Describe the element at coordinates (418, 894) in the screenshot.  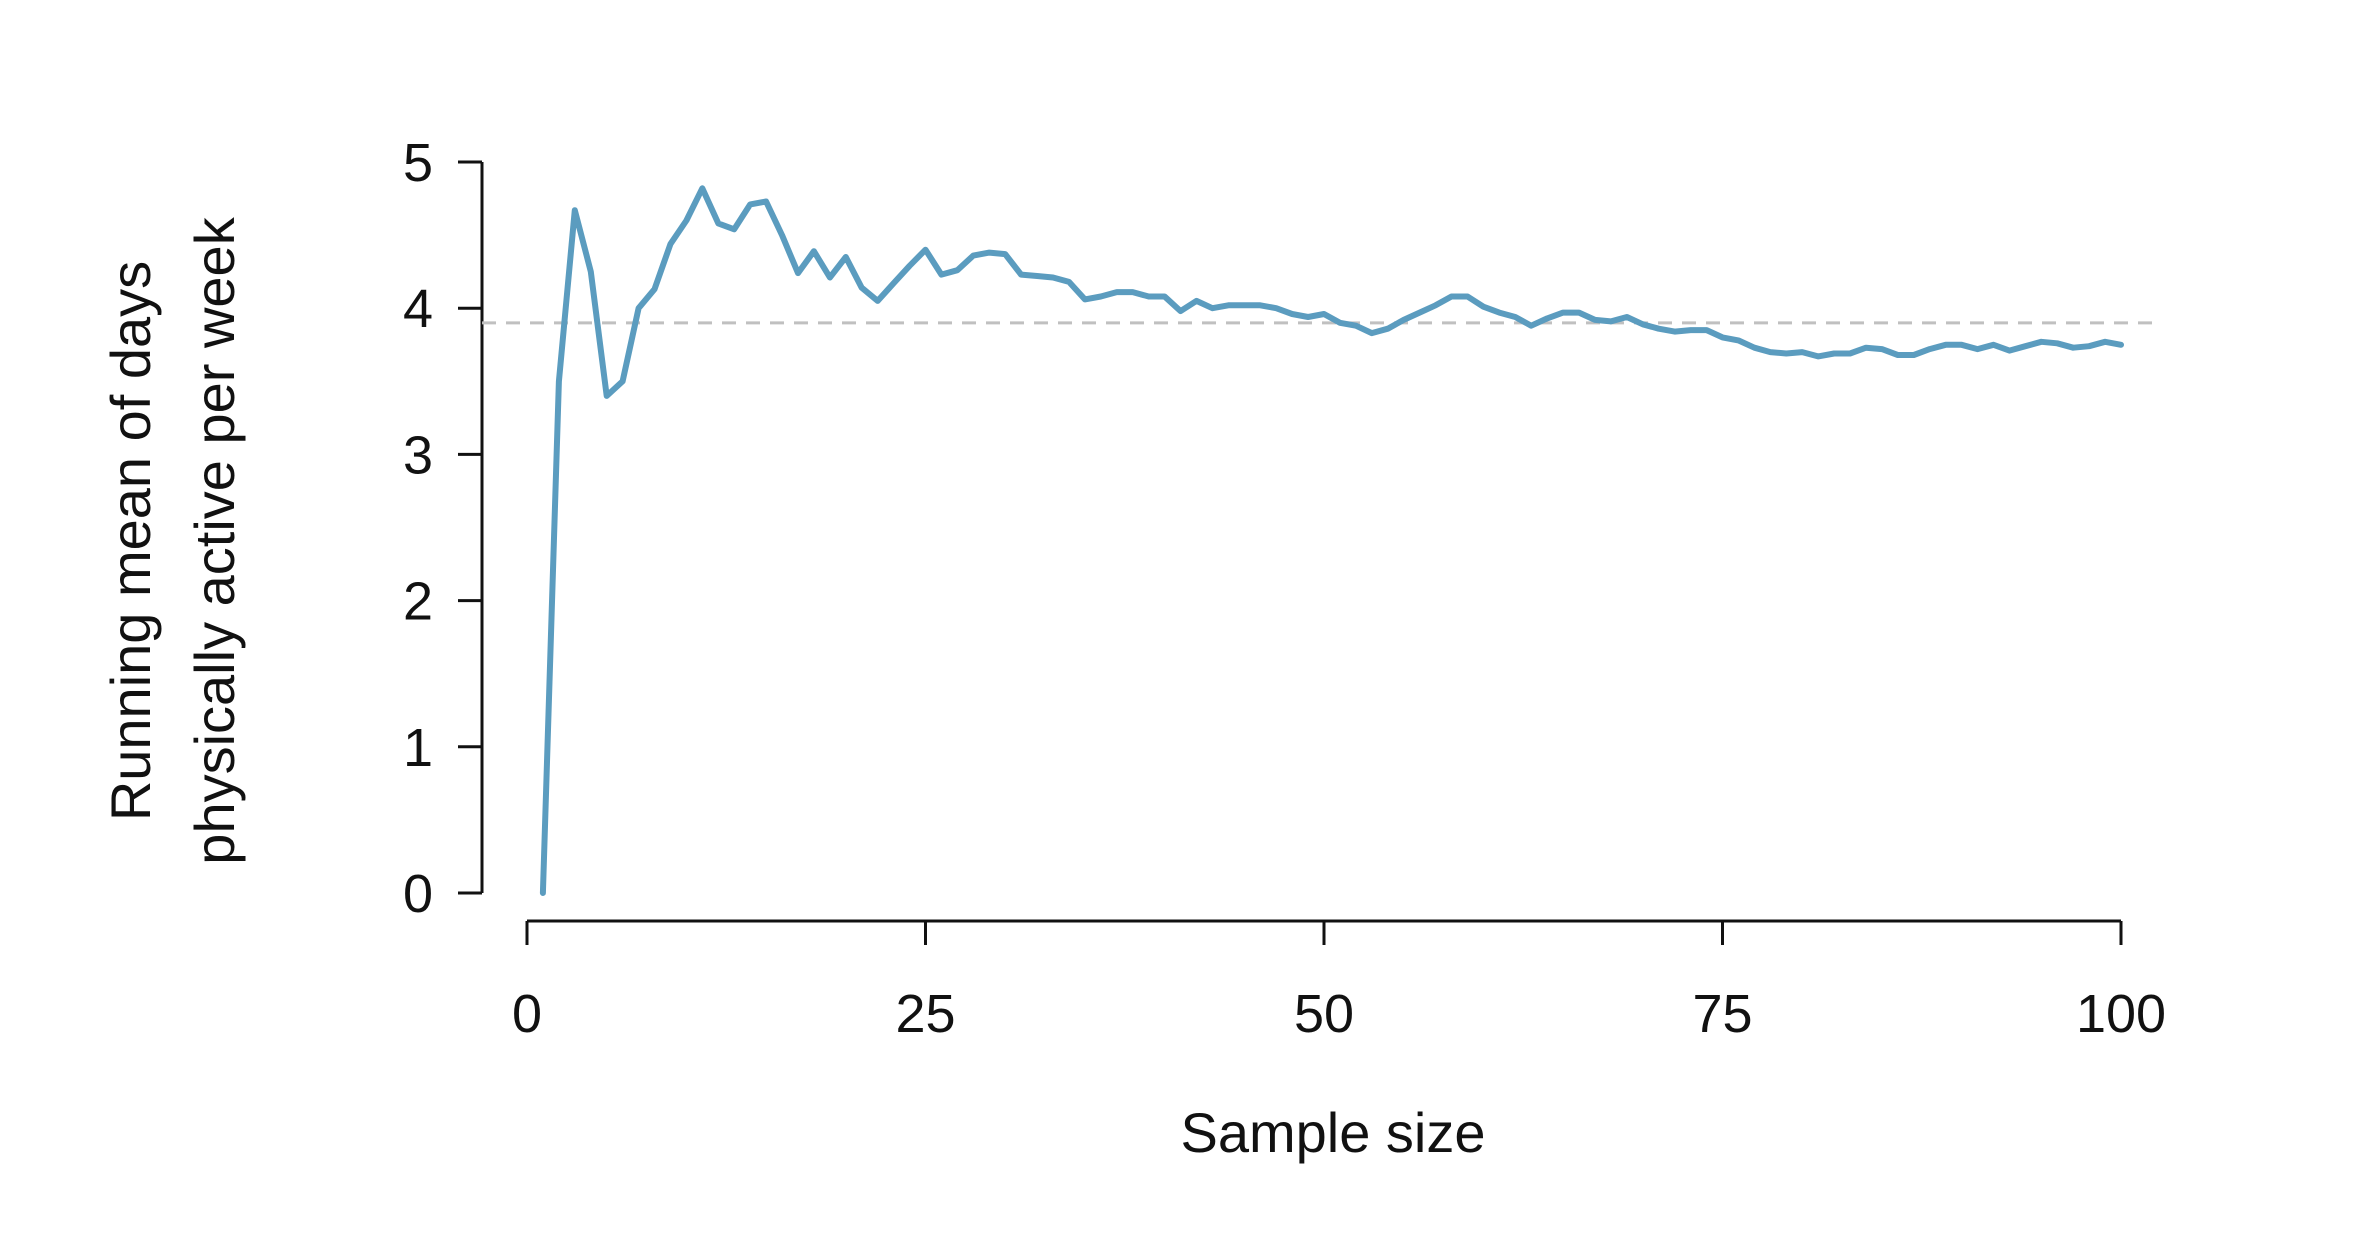
I see `y-tick-label: 0` at that location.